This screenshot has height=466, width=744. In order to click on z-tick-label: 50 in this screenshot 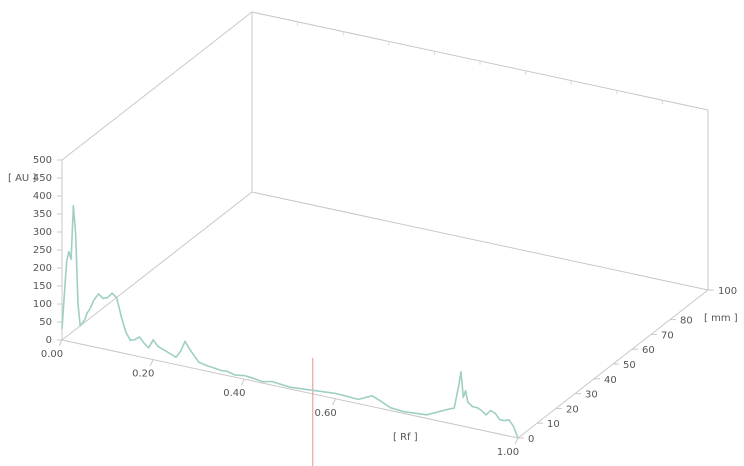, I will do `click(629, 365)`.